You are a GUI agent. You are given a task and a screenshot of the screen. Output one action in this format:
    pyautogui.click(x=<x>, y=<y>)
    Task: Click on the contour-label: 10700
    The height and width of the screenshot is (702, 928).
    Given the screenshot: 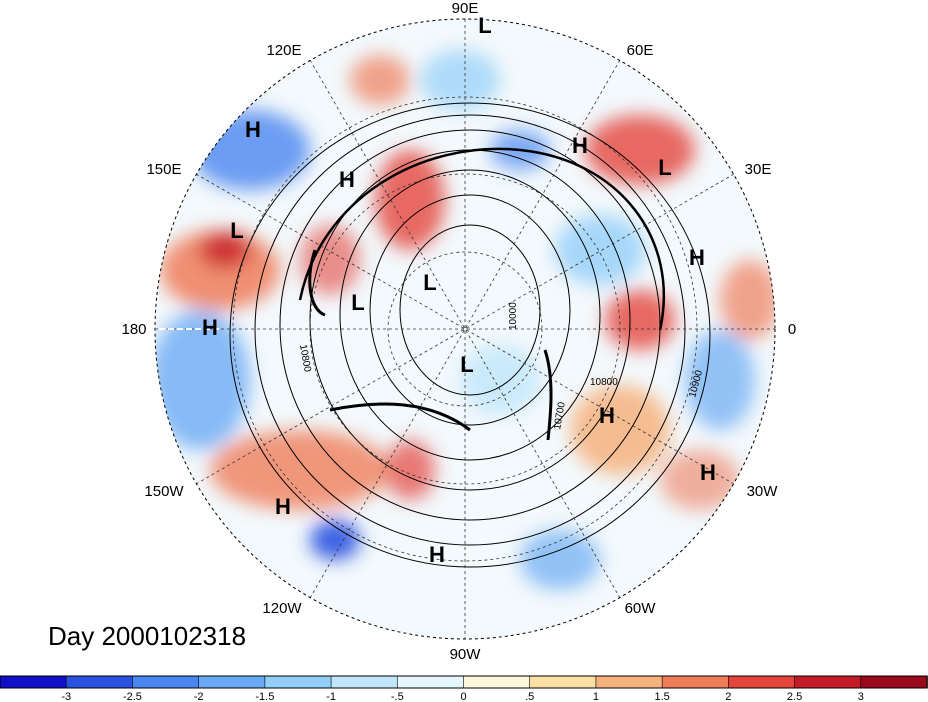 What is the action you would take?
    pyautogui.click(x=560, y=416)
    